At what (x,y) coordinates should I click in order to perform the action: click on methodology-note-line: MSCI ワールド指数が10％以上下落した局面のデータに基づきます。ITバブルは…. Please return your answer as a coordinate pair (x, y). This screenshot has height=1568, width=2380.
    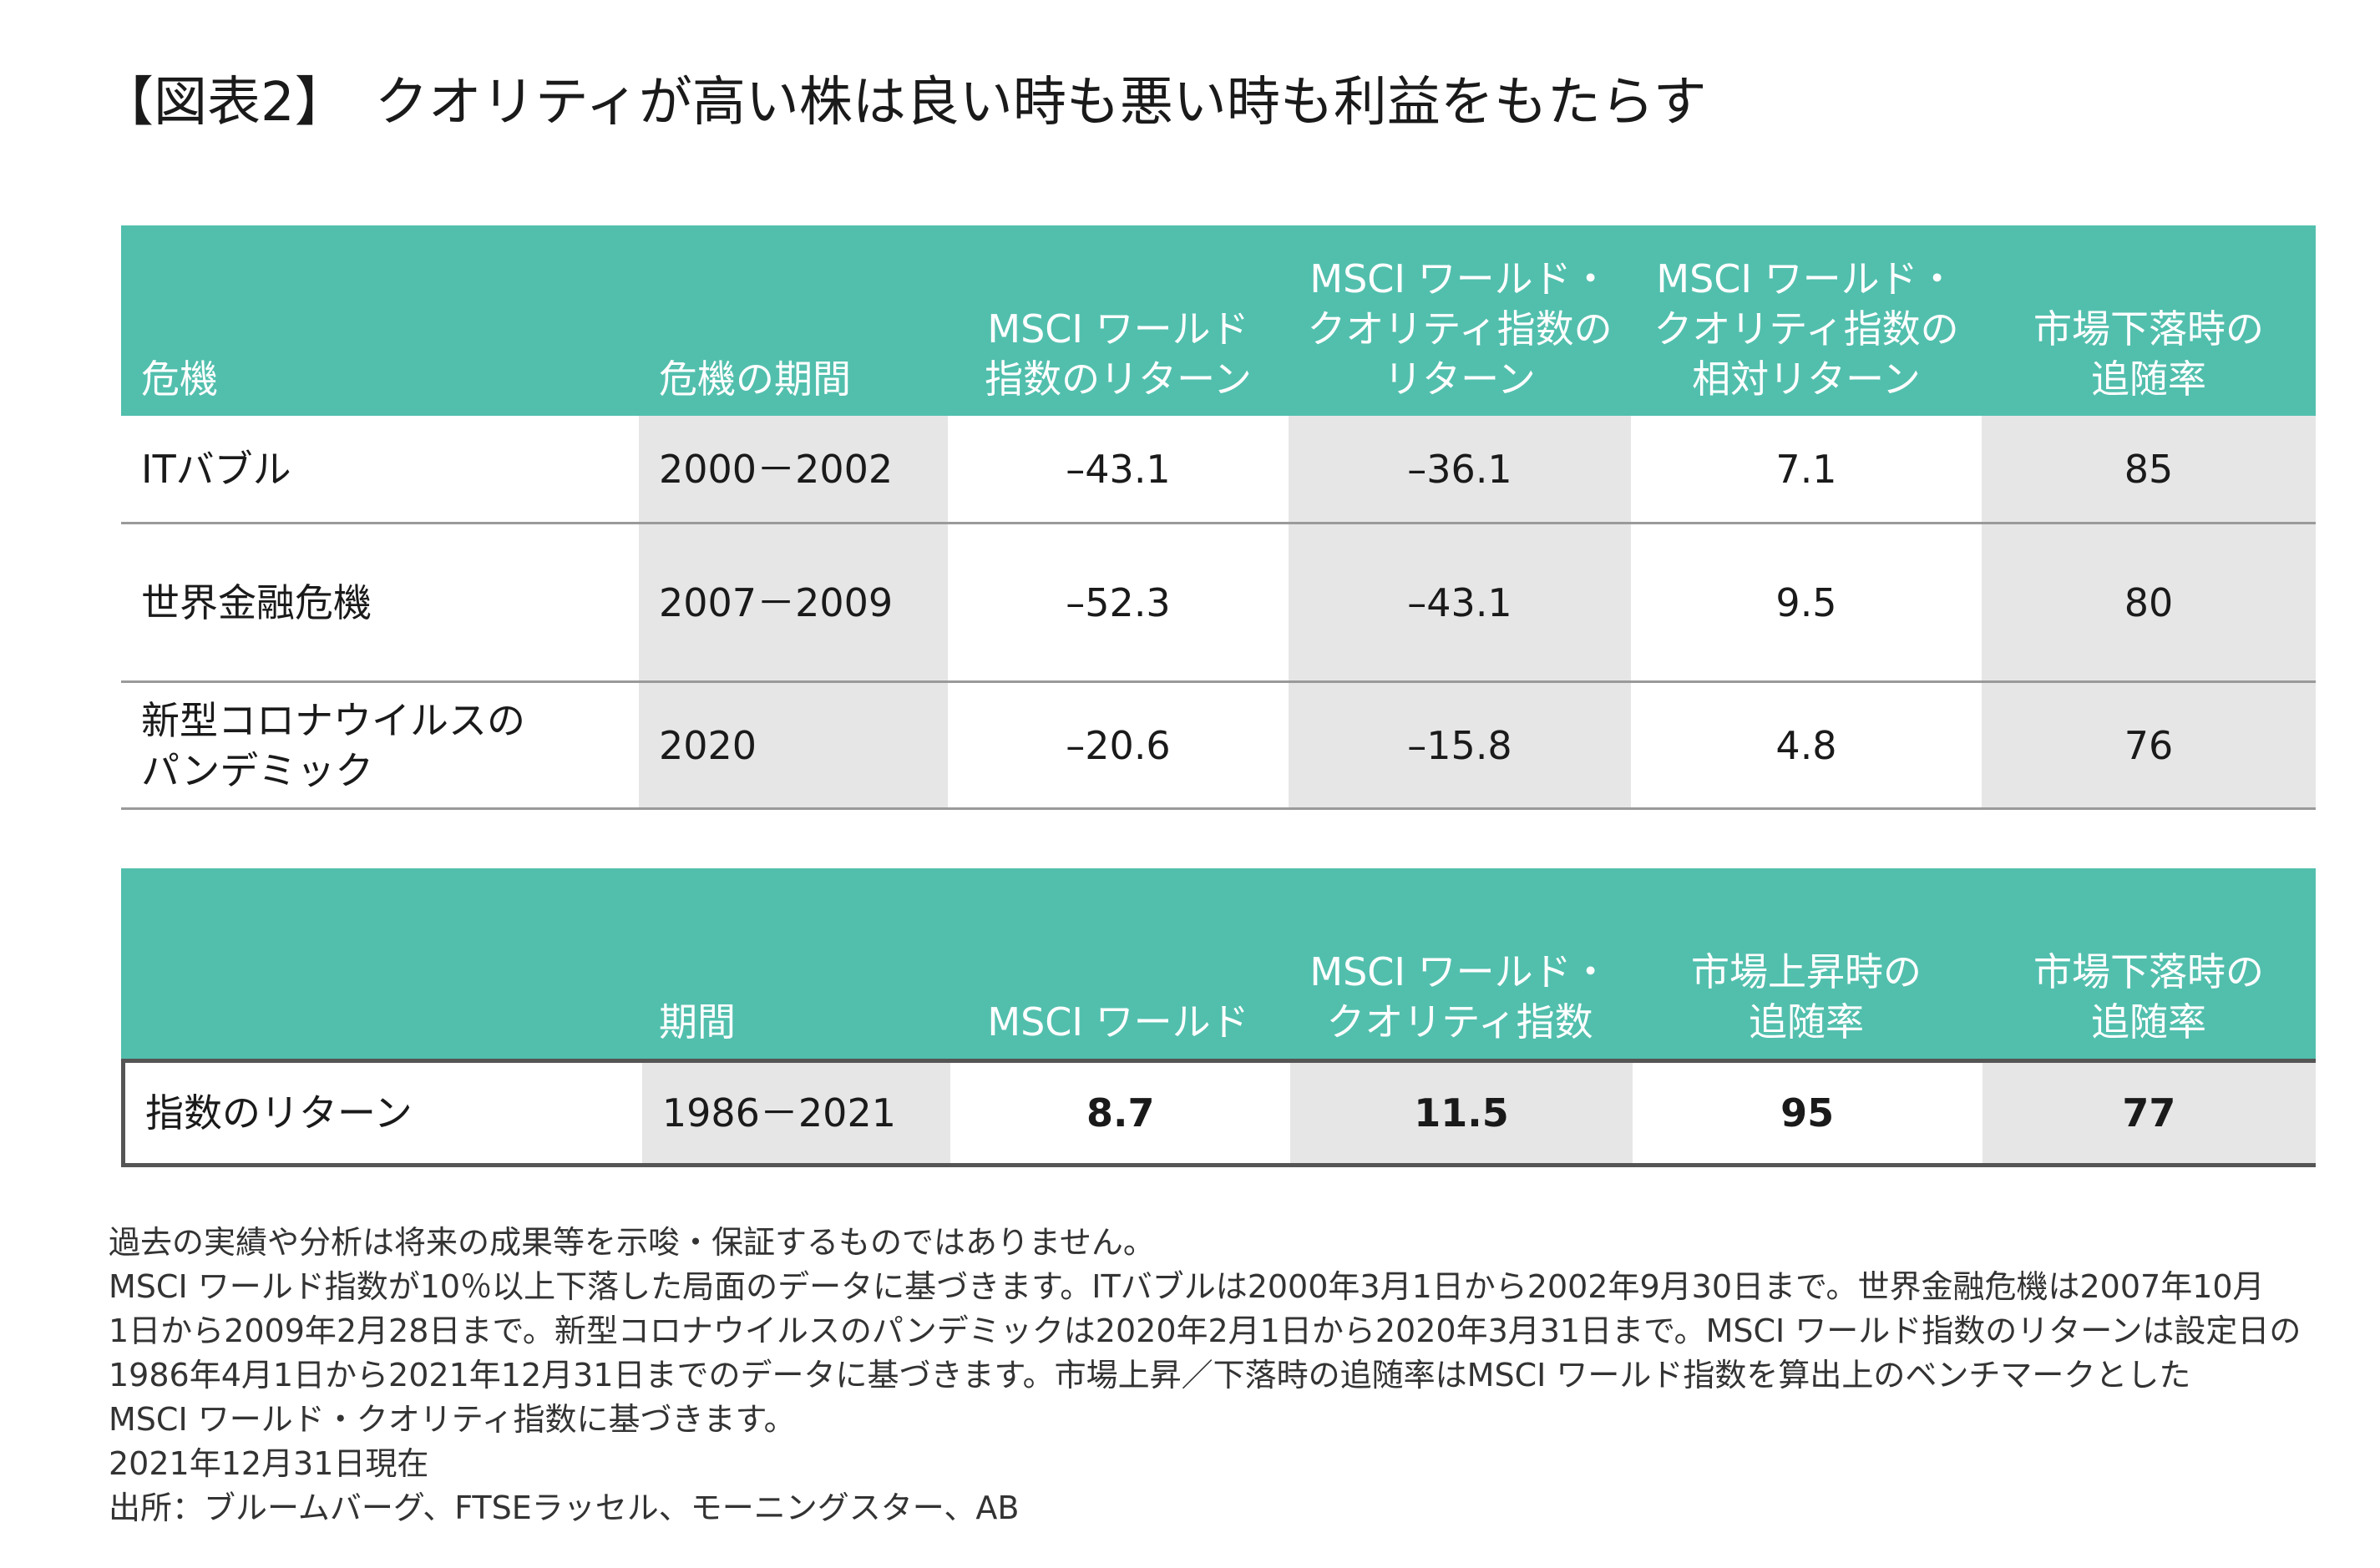
    Looking at the image, I should click on (1187, 1286).